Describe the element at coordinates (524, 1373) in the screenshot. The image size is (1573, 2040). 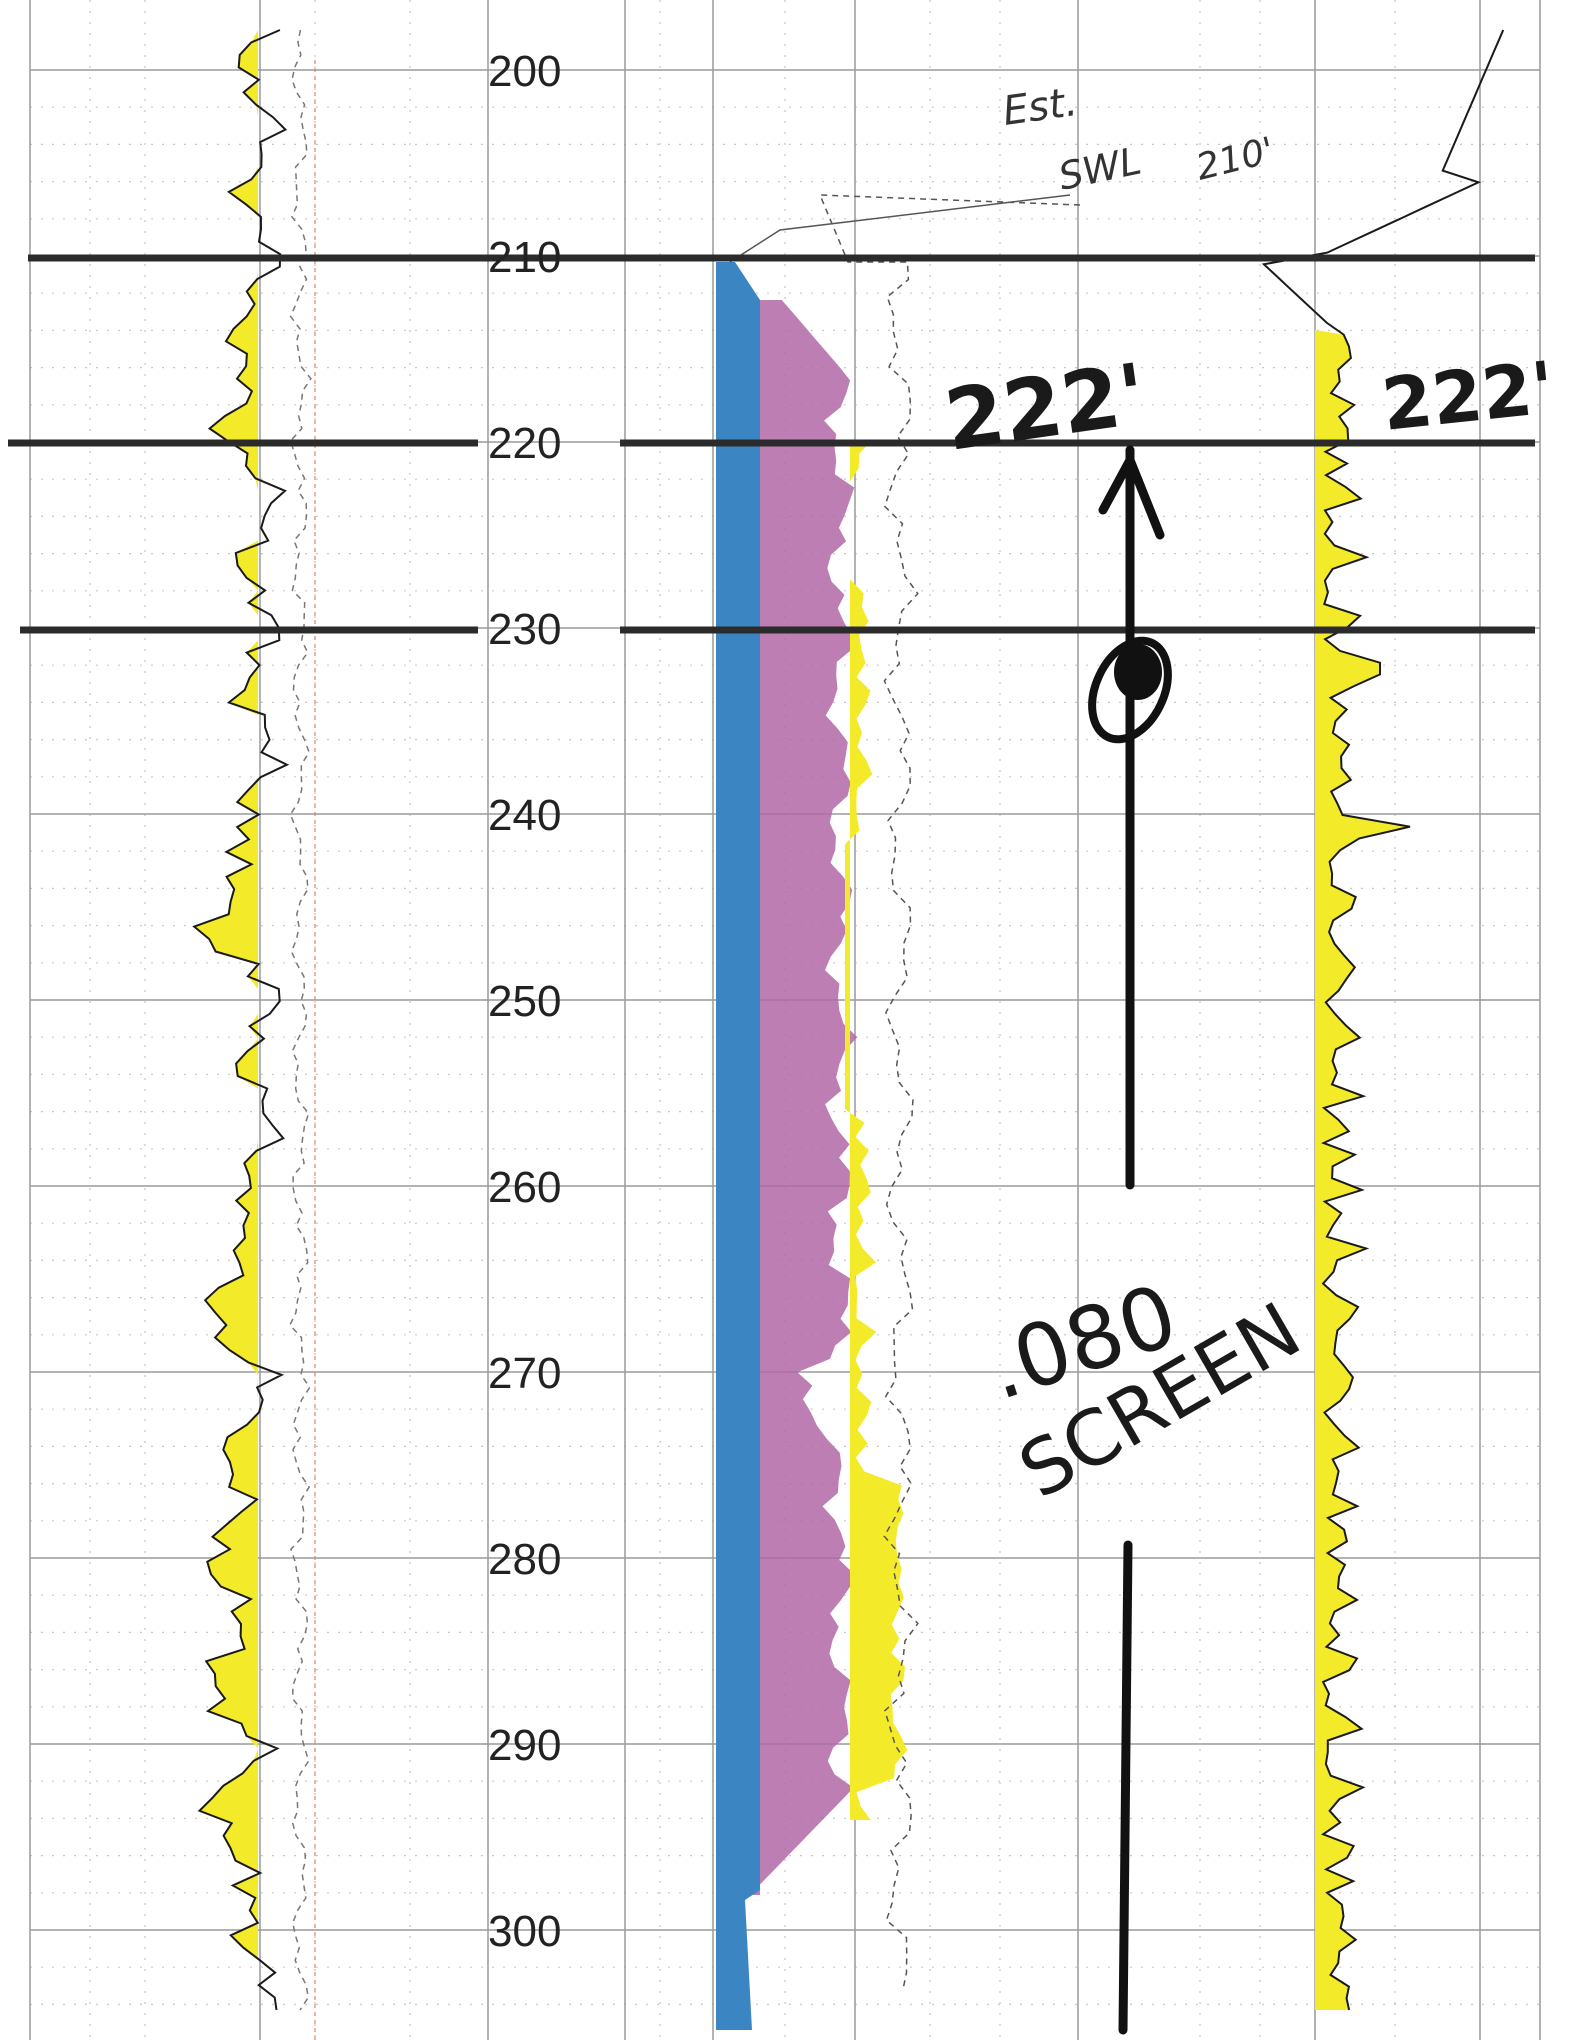
I see `depth-label: 270` at that location.